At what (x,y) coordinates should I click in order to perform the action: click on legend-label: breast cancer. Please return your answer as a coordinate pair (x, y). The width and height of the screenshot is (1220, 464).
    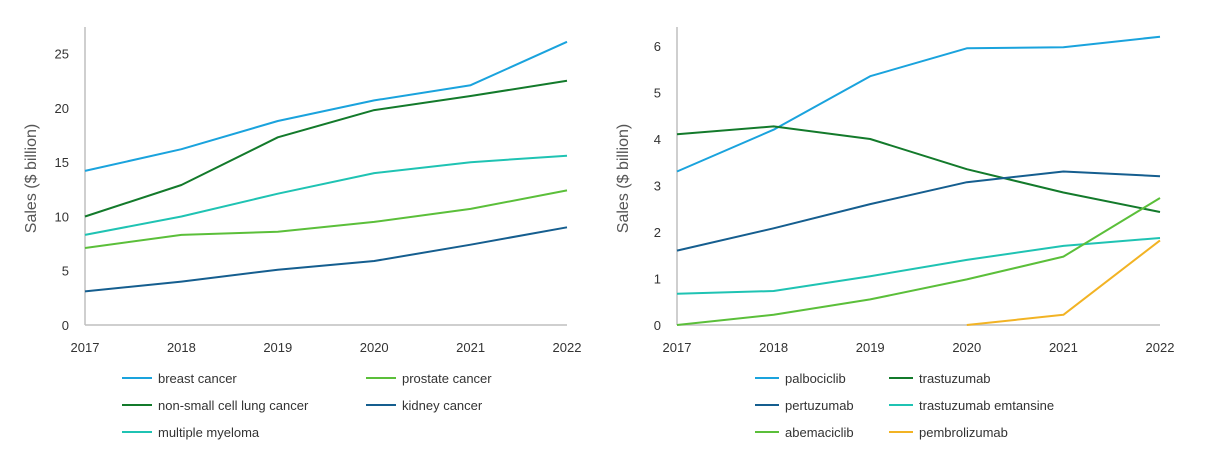
    Looking at the image, I should click on (197, 378).